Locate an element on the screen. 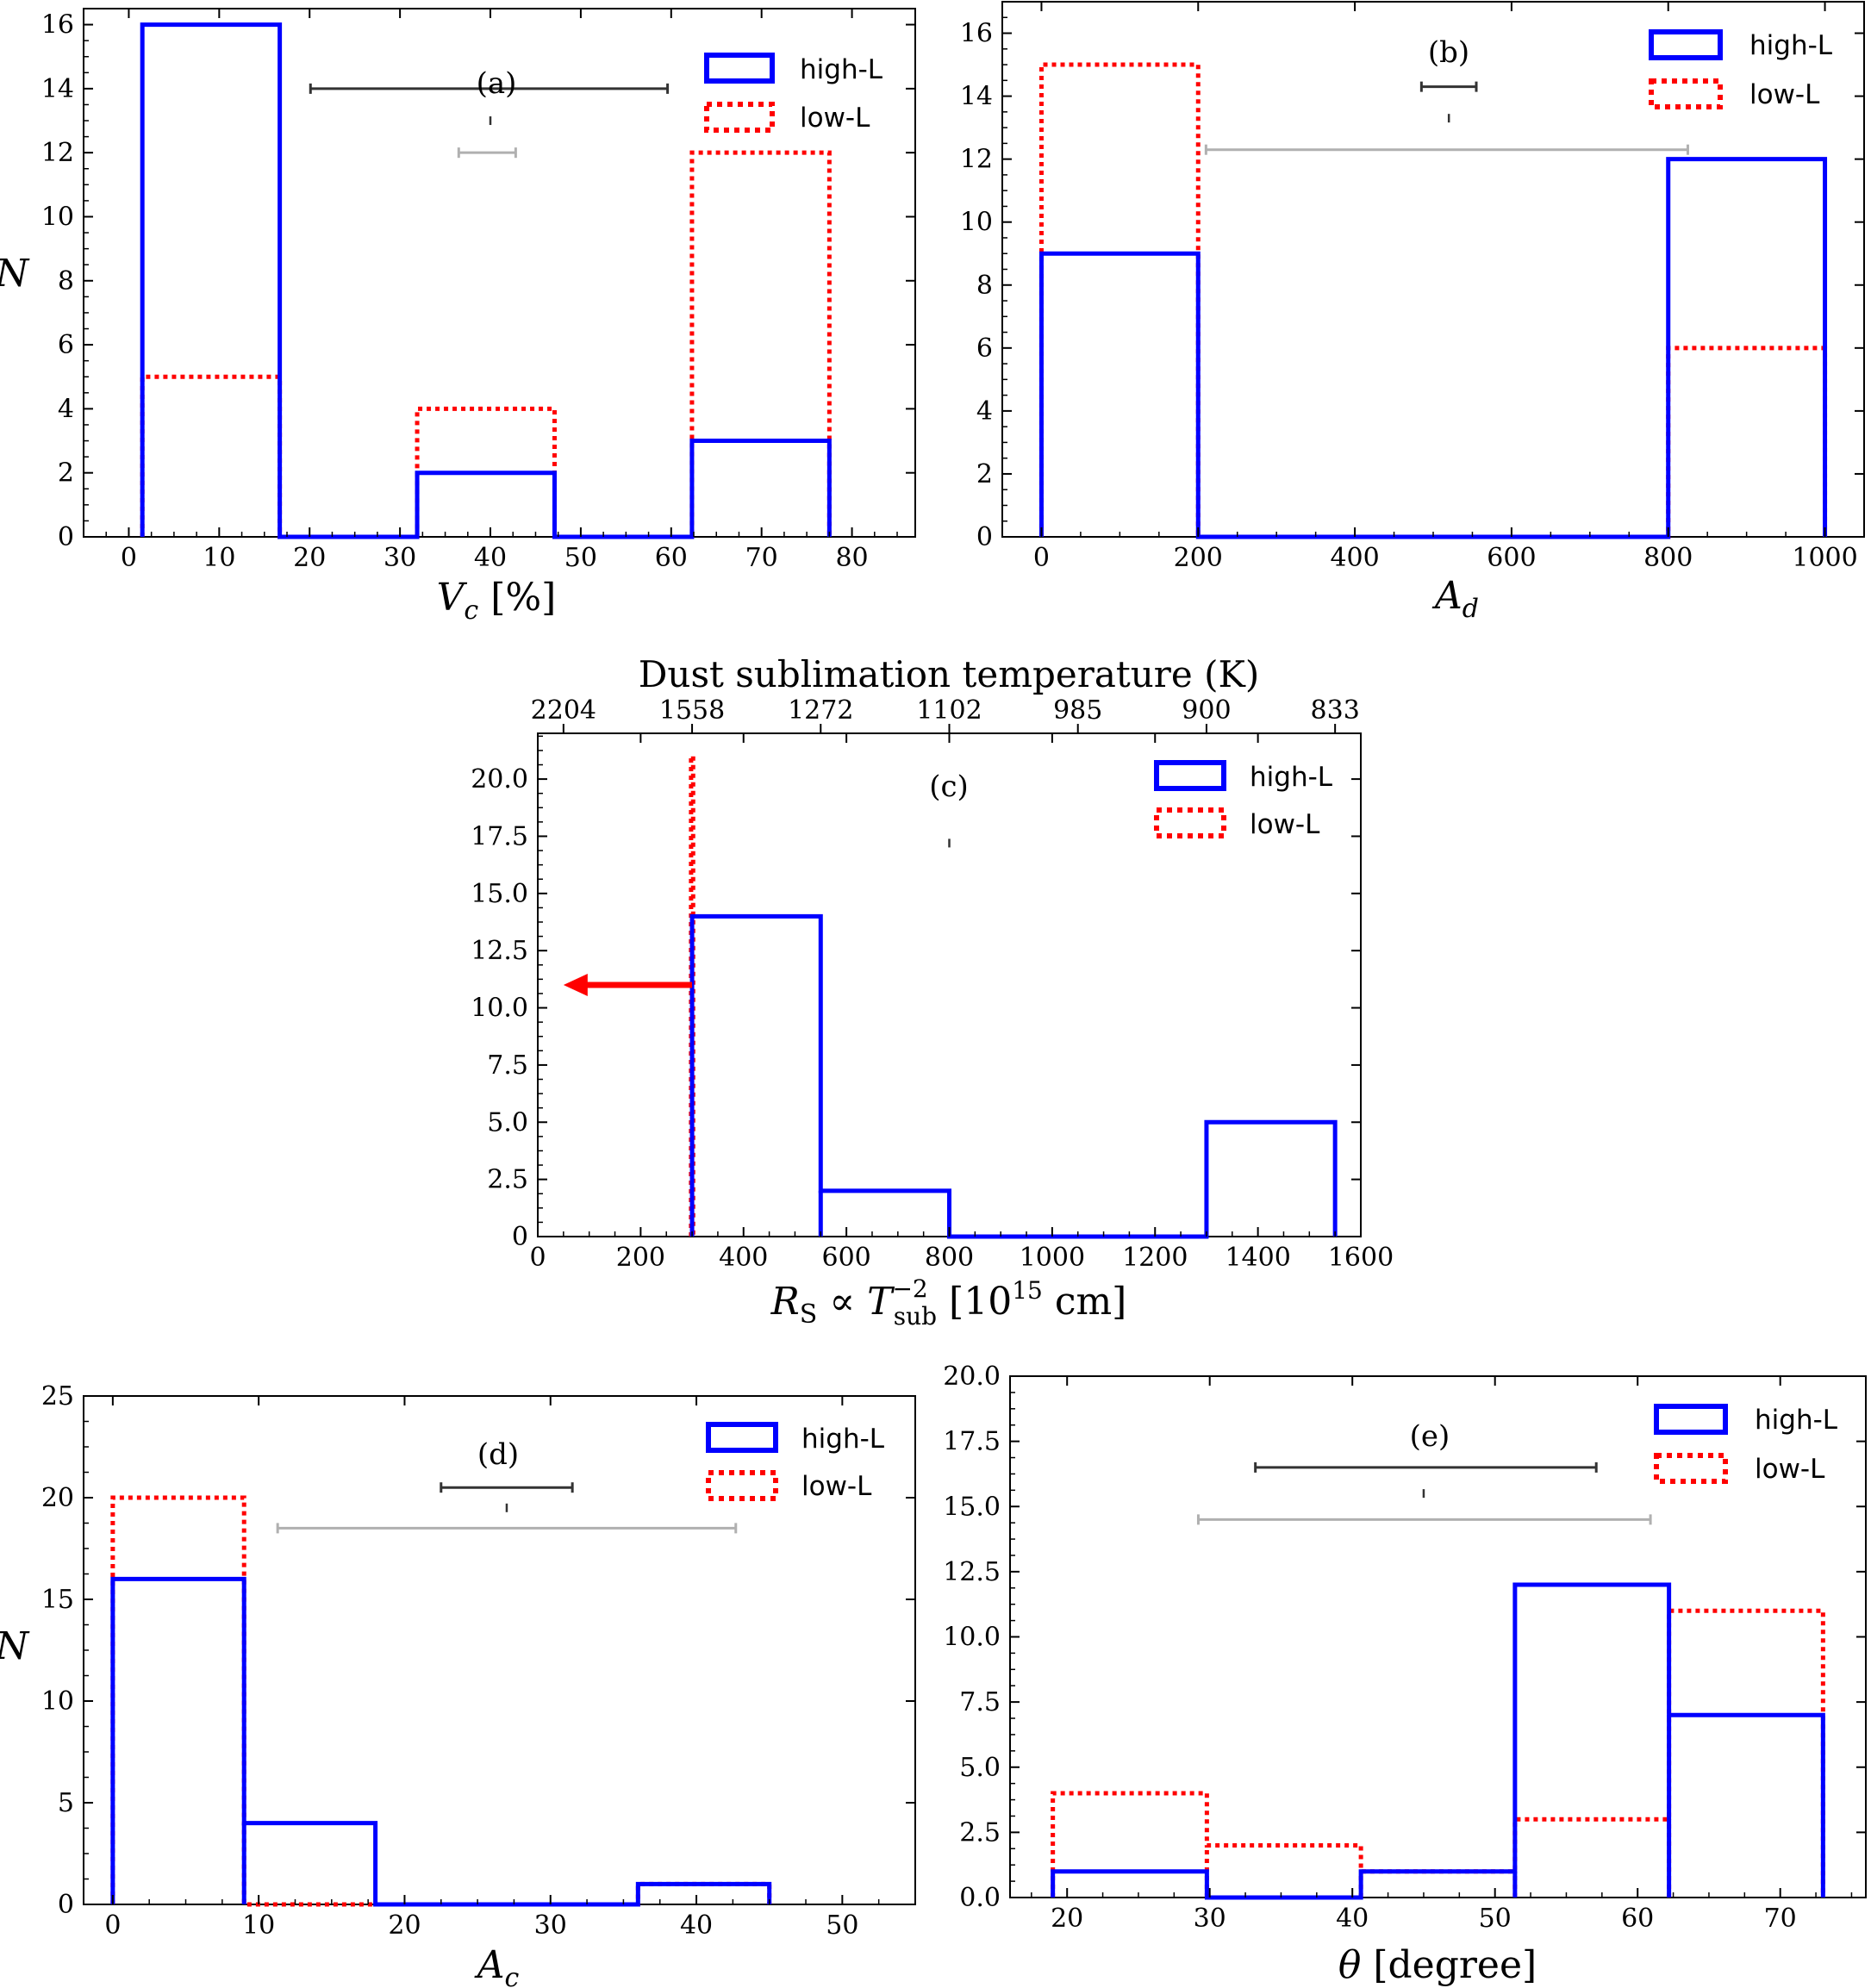 This screenshot has height=1988, width=1871. x-axis-label: RS ∝ T−2 sub [1015 cm] is located at coordinates (948, 1302).